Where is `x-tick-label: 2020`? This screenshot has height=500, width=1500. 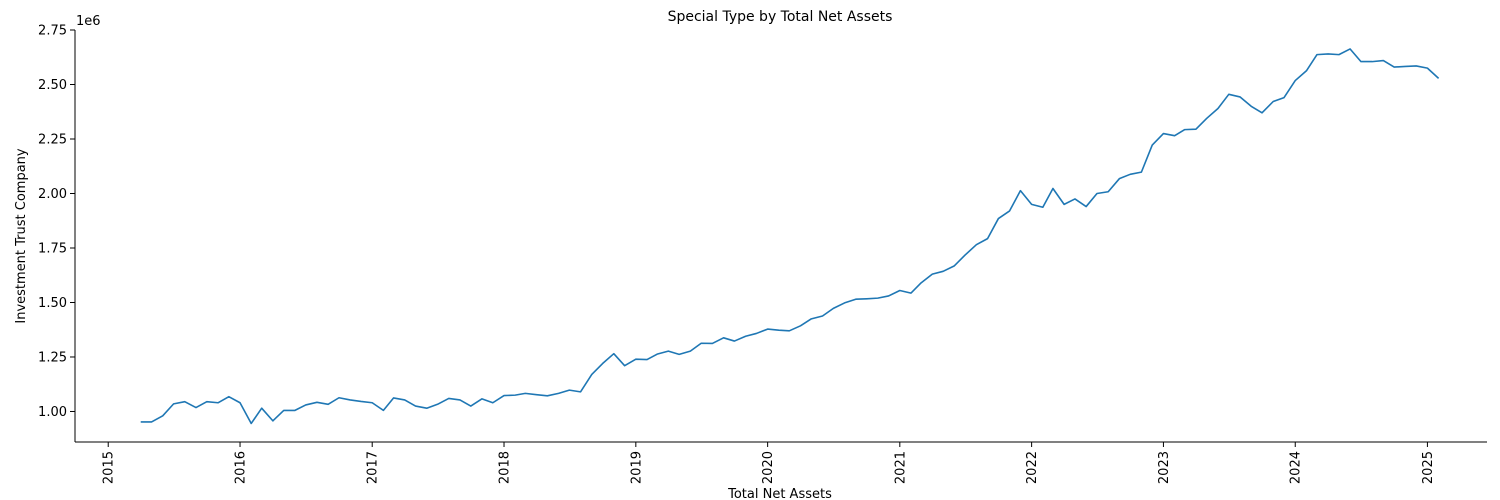 x-tick-label: 2020 is located at coordinates (768, 467).